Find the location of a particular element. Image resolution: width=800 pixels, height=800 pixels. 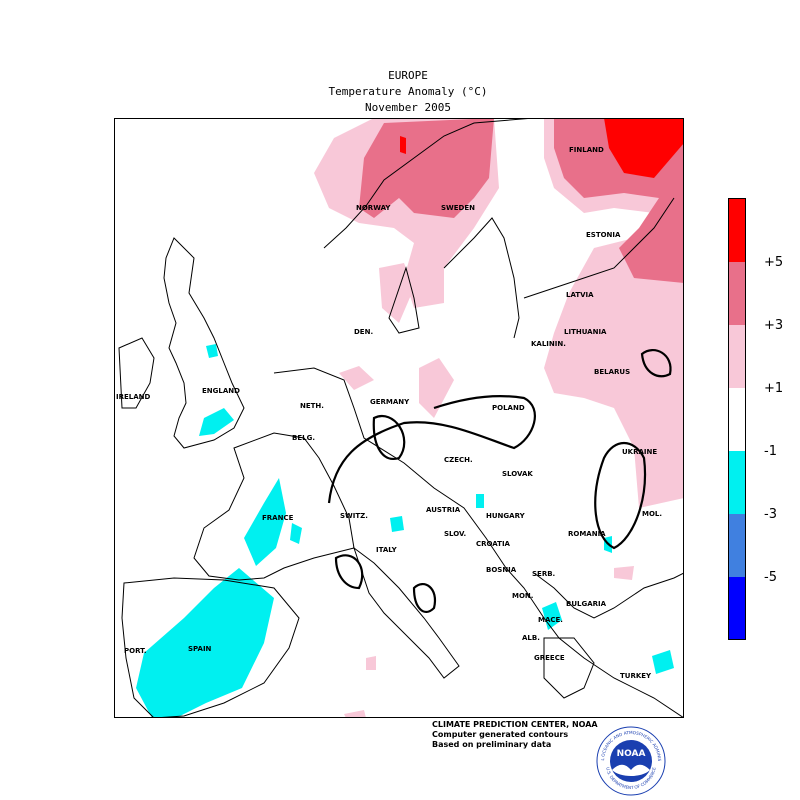

country-label: DEN. is located at coordinates (363, 332).